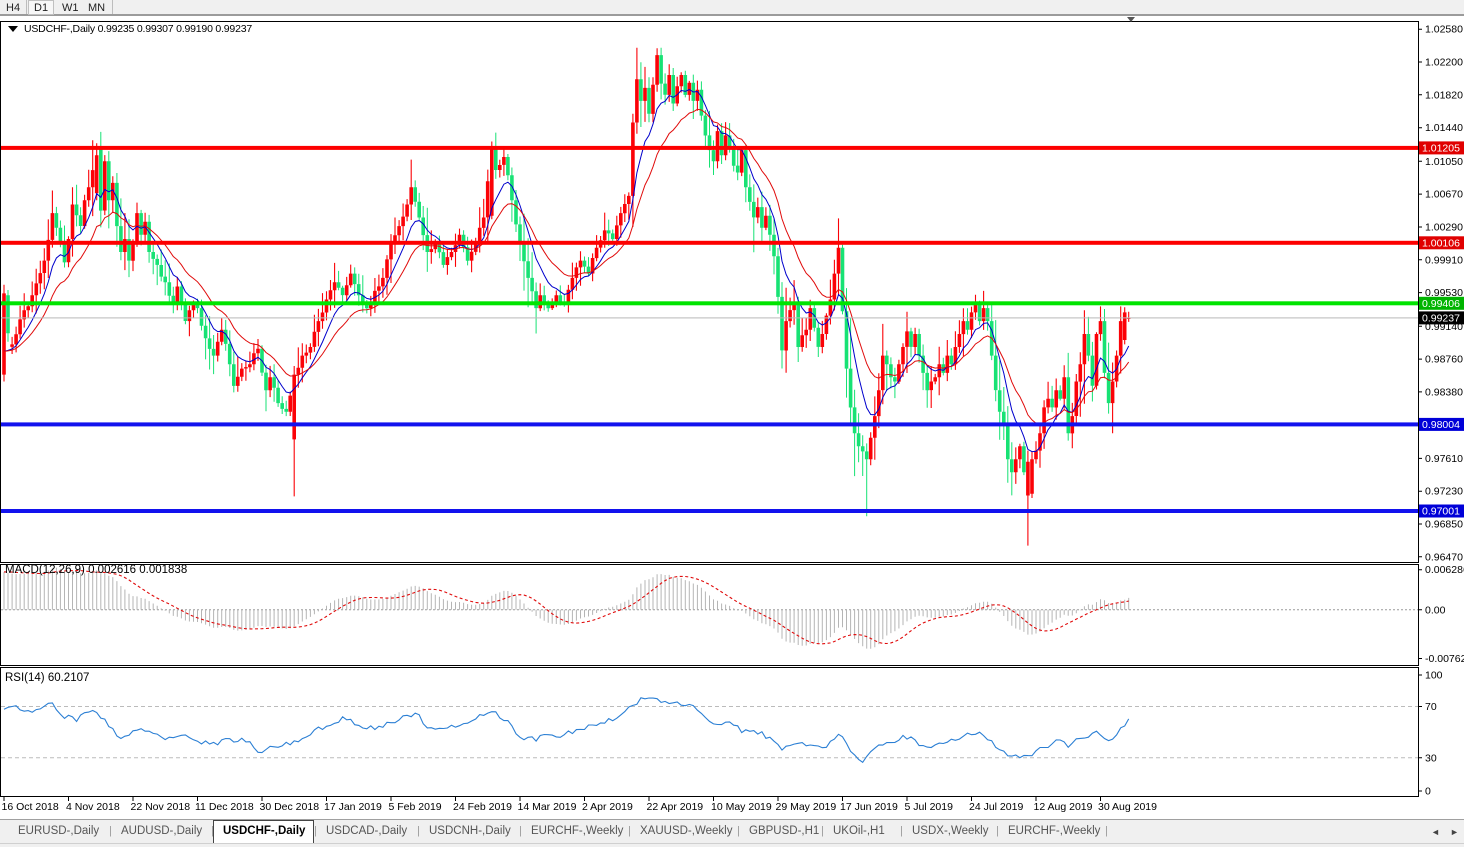 This screenshot has width=1464, height=847. What do you see at coordinates (1444, 570) in the screenshot?
I see `svg-text: 0.006286` at bounding box center [1444, 570].